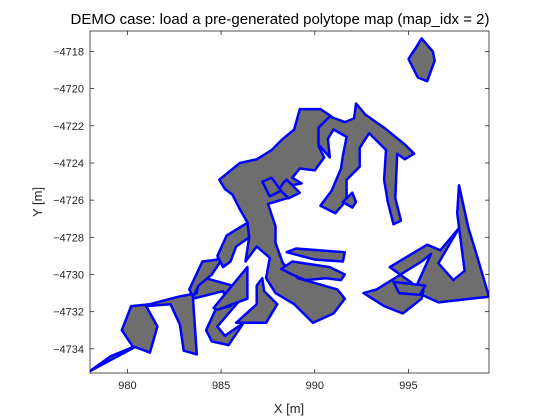 Image resolution: width=560 pixels, height=420 pixels. What do you see at coordinates (68, 201) in the screenshot?
I see `y-tick-label: −4726` at bounding box center [68, 201].